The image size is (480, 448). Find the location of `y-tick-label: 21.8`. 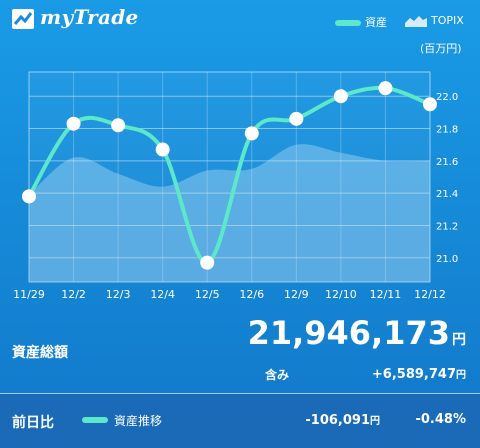

y-tick-label: 21.8 is located at coordinates (447, 130).